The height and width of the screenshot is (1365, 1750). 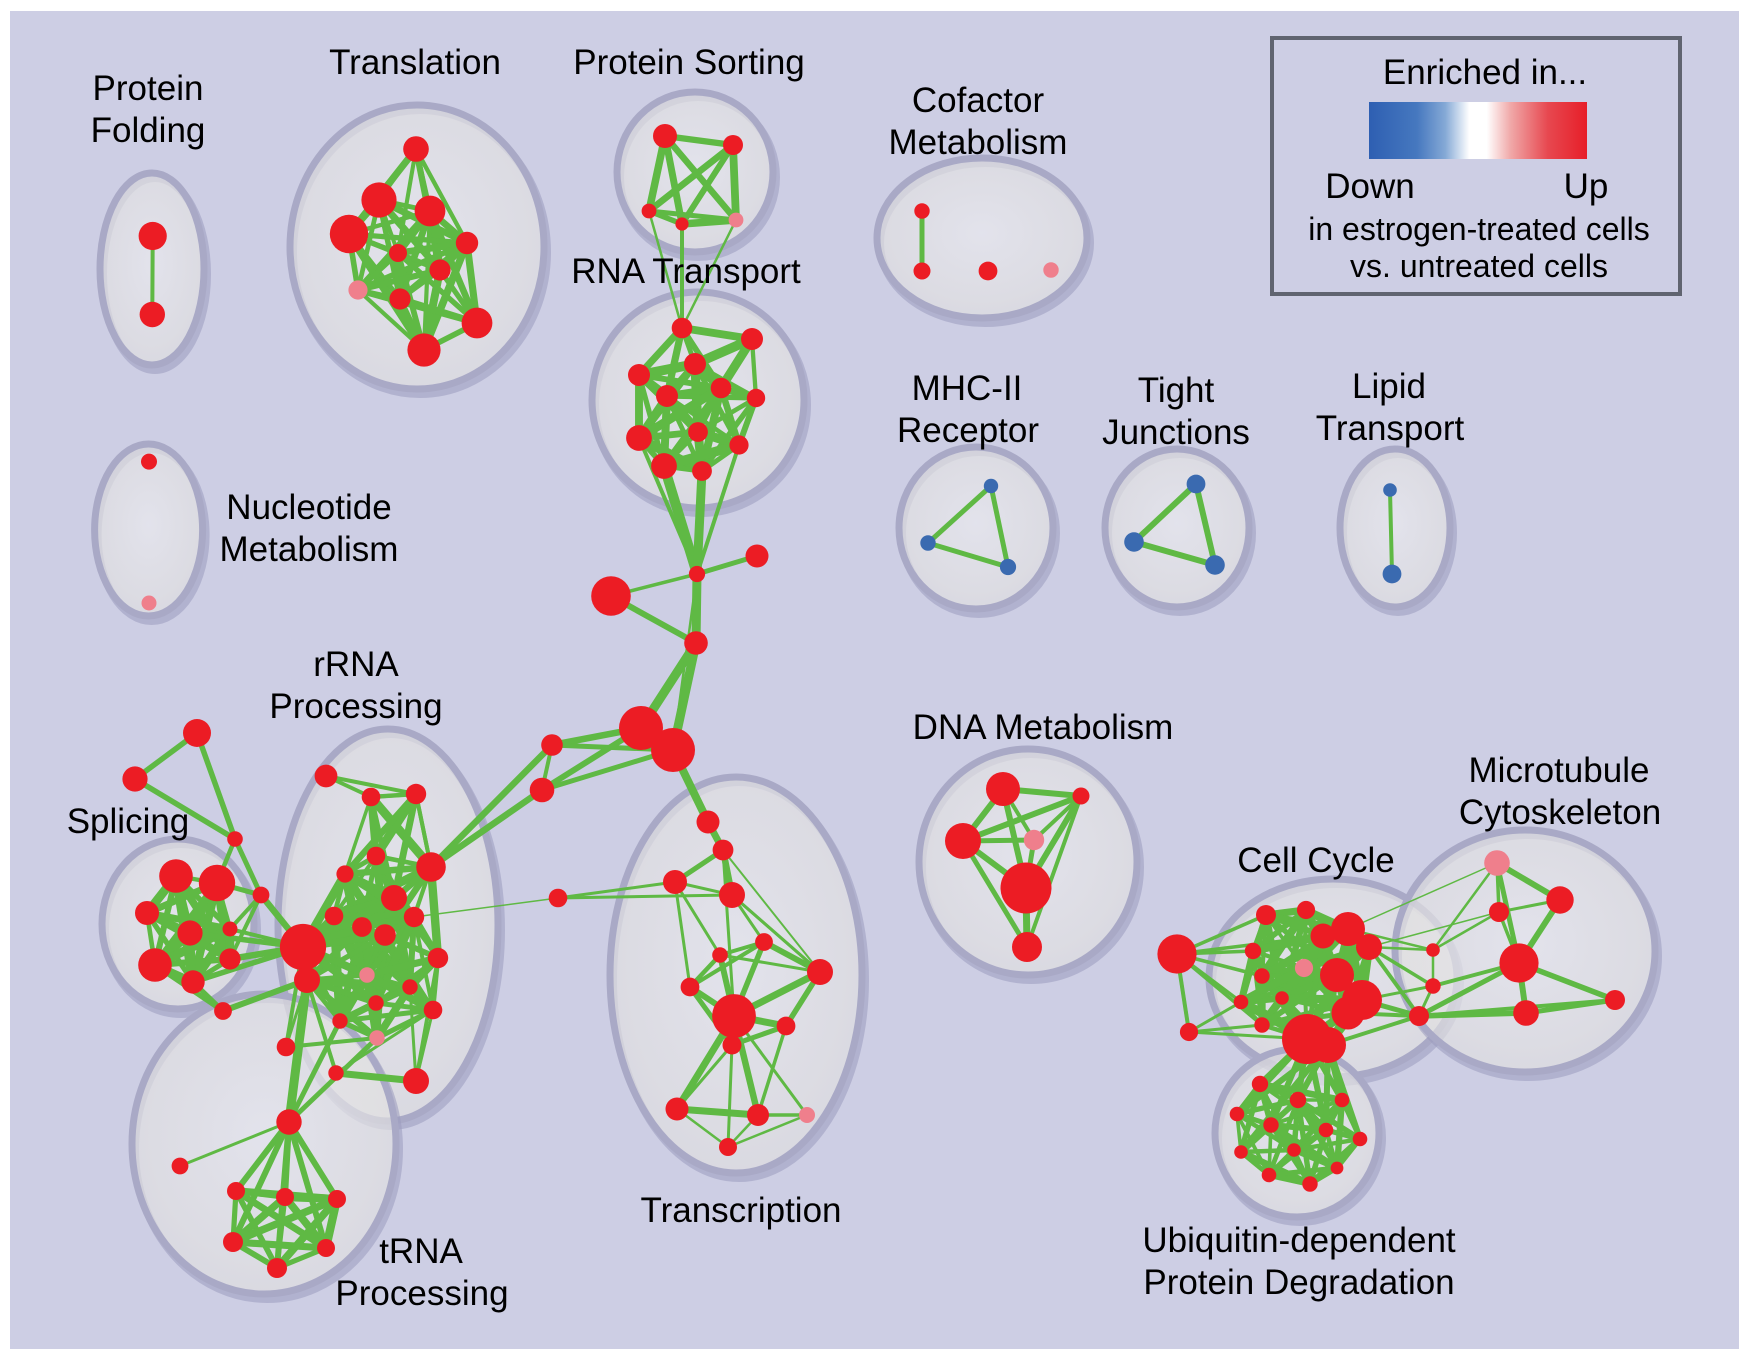 I want to click on svg-text: rRNA, so click(x=356, y=664).